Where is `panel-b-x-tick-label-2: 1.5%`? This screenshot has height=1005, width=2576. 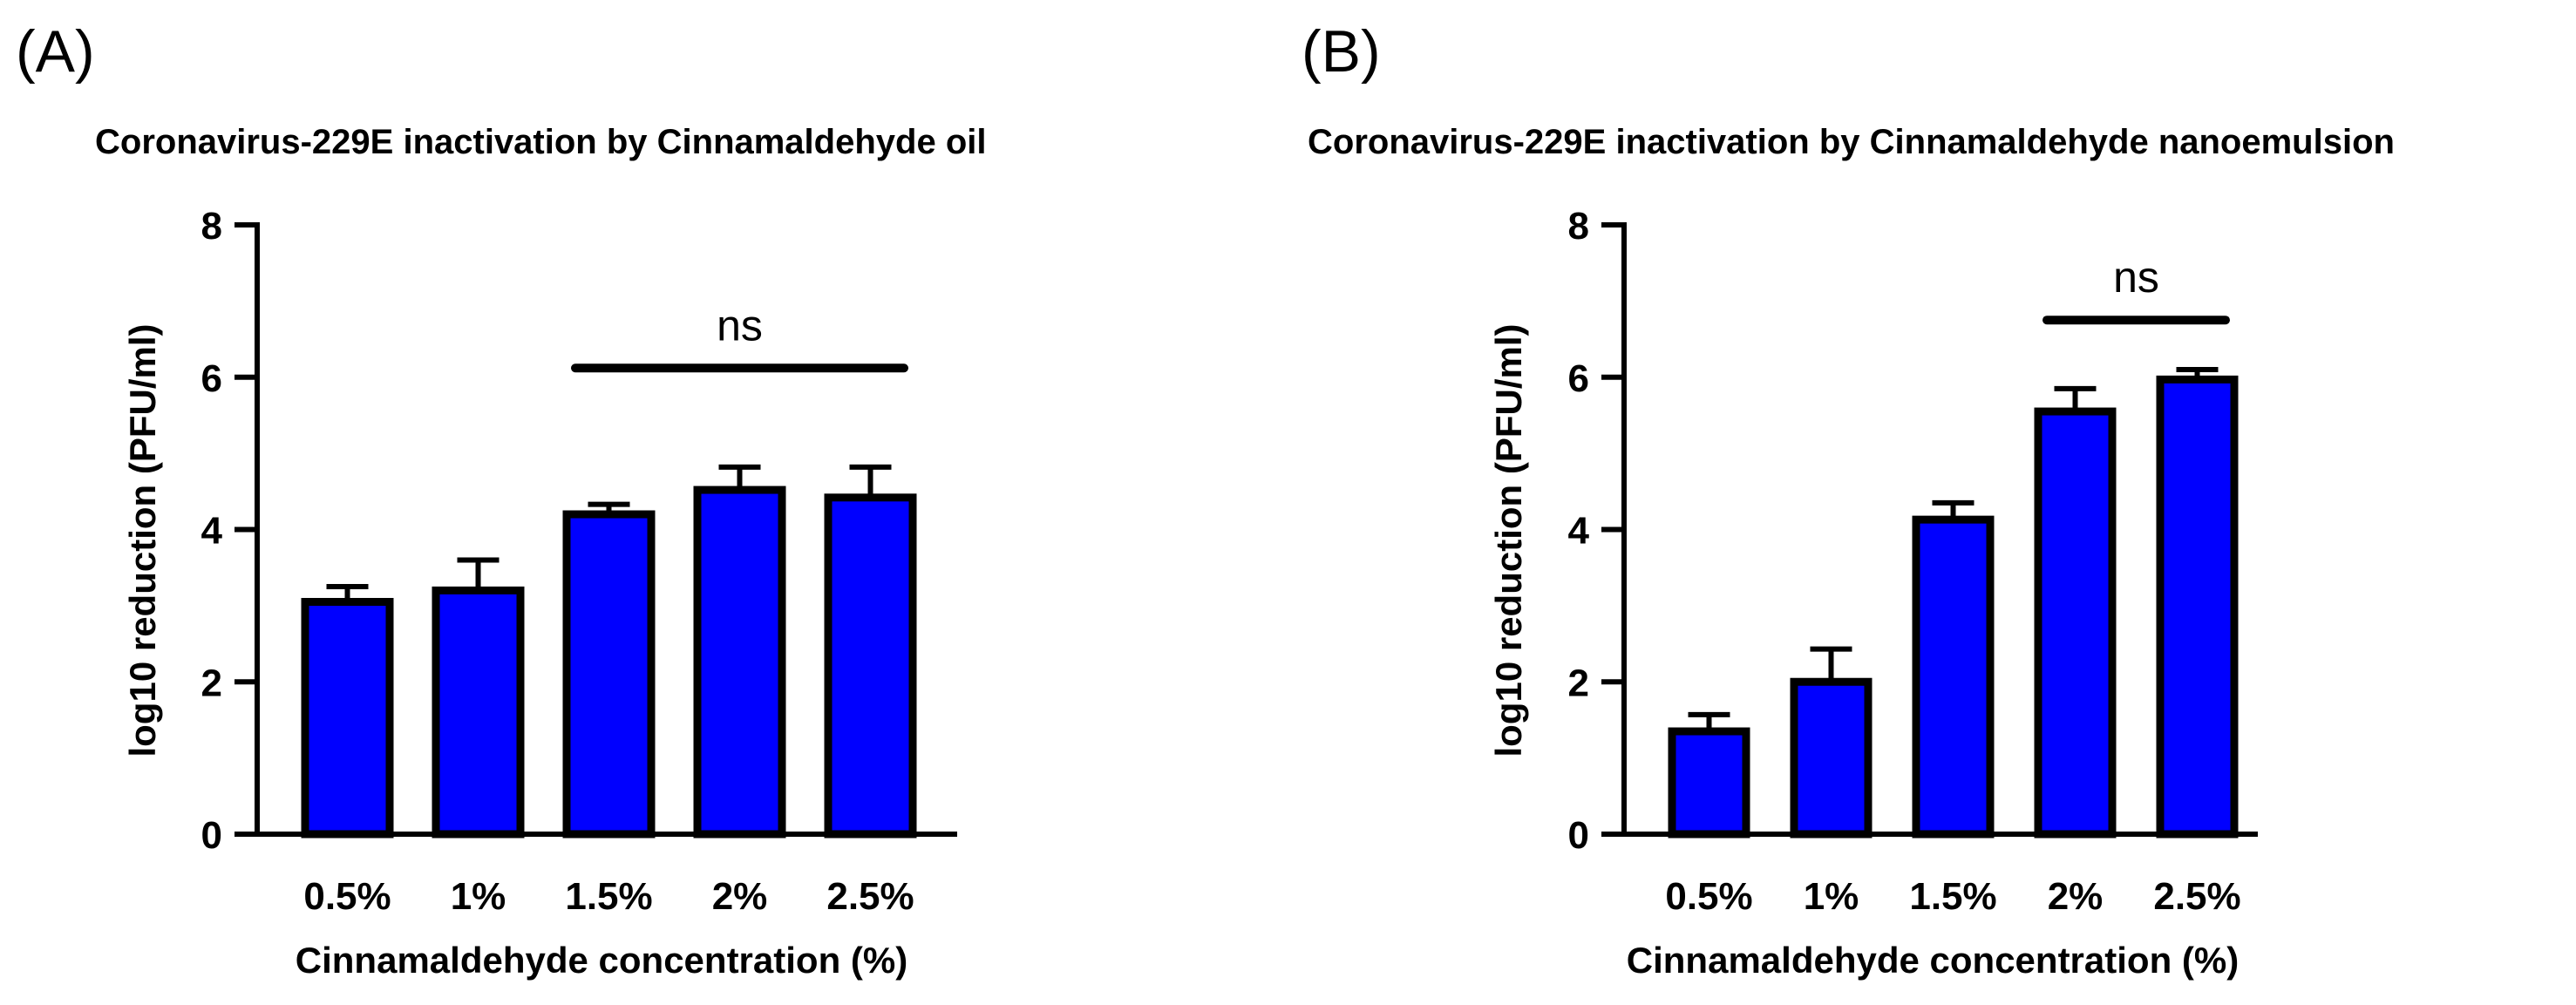
panel-b-x-tick-label-2: 1.5% is located at coordinates (1952, 896).